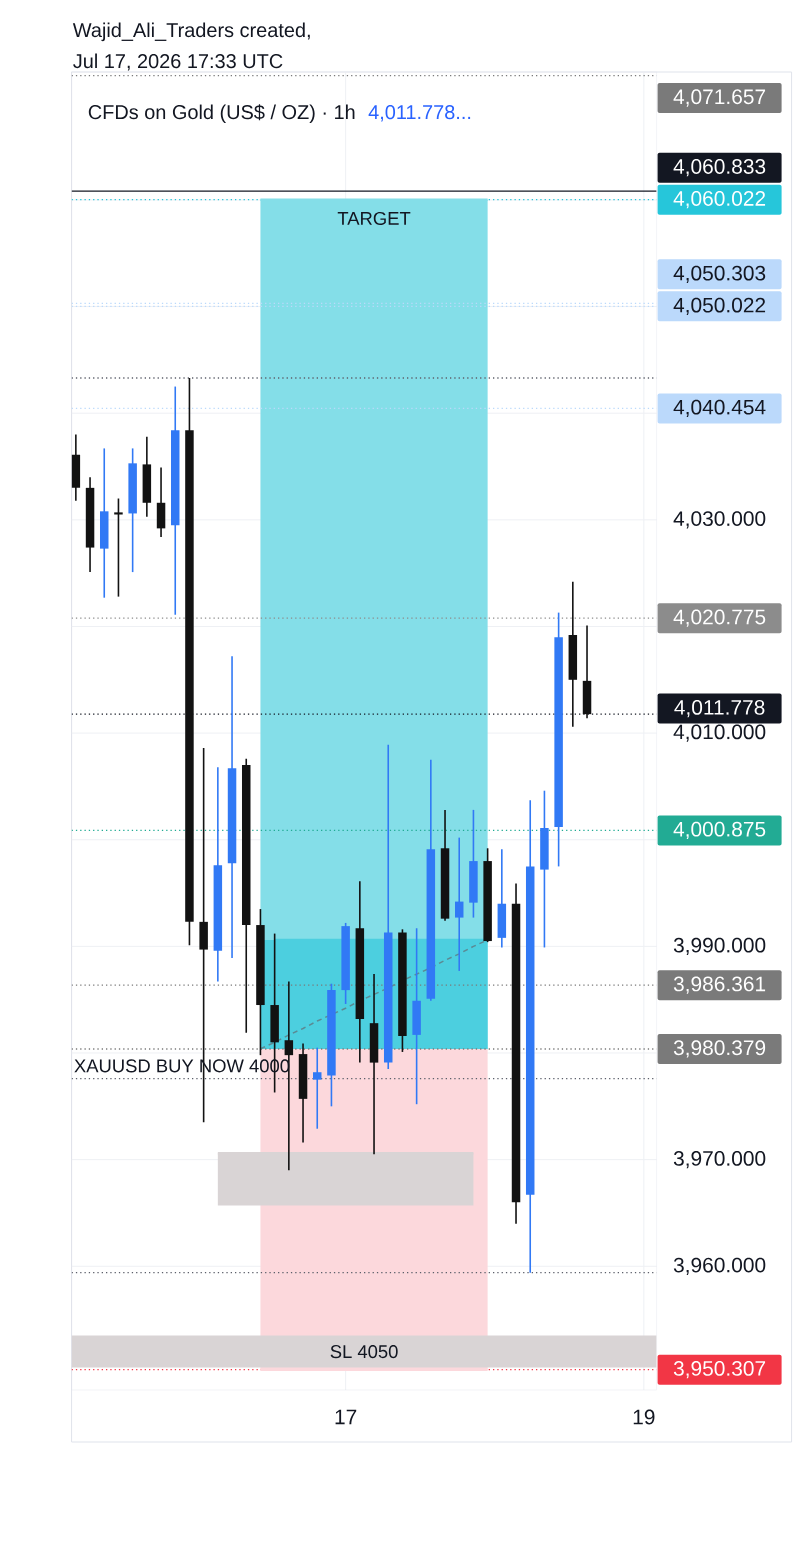  I want to click on y-tick-label: 3,970.000, so click(720, 1160).